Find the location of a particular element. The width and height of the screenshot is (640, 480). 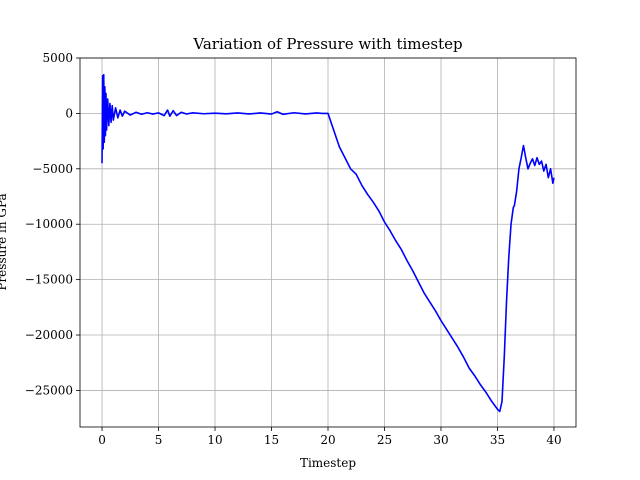

y-axis-ticks: 5000 0 −5000 −10000 −15000 −20000 −25000 is located at coordinates (52, 224).